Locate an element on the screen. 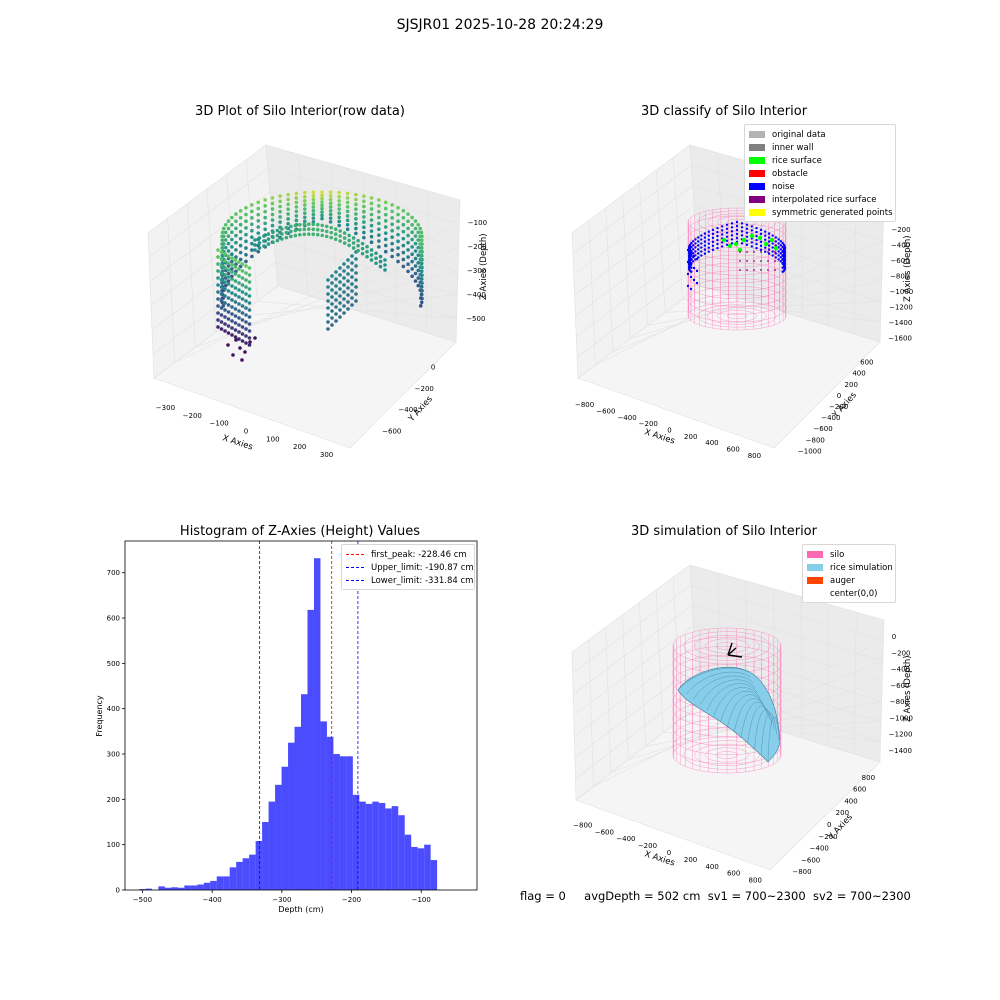  legend-label: first_peak: -228.46 cm is located at coordinates (419, 554).